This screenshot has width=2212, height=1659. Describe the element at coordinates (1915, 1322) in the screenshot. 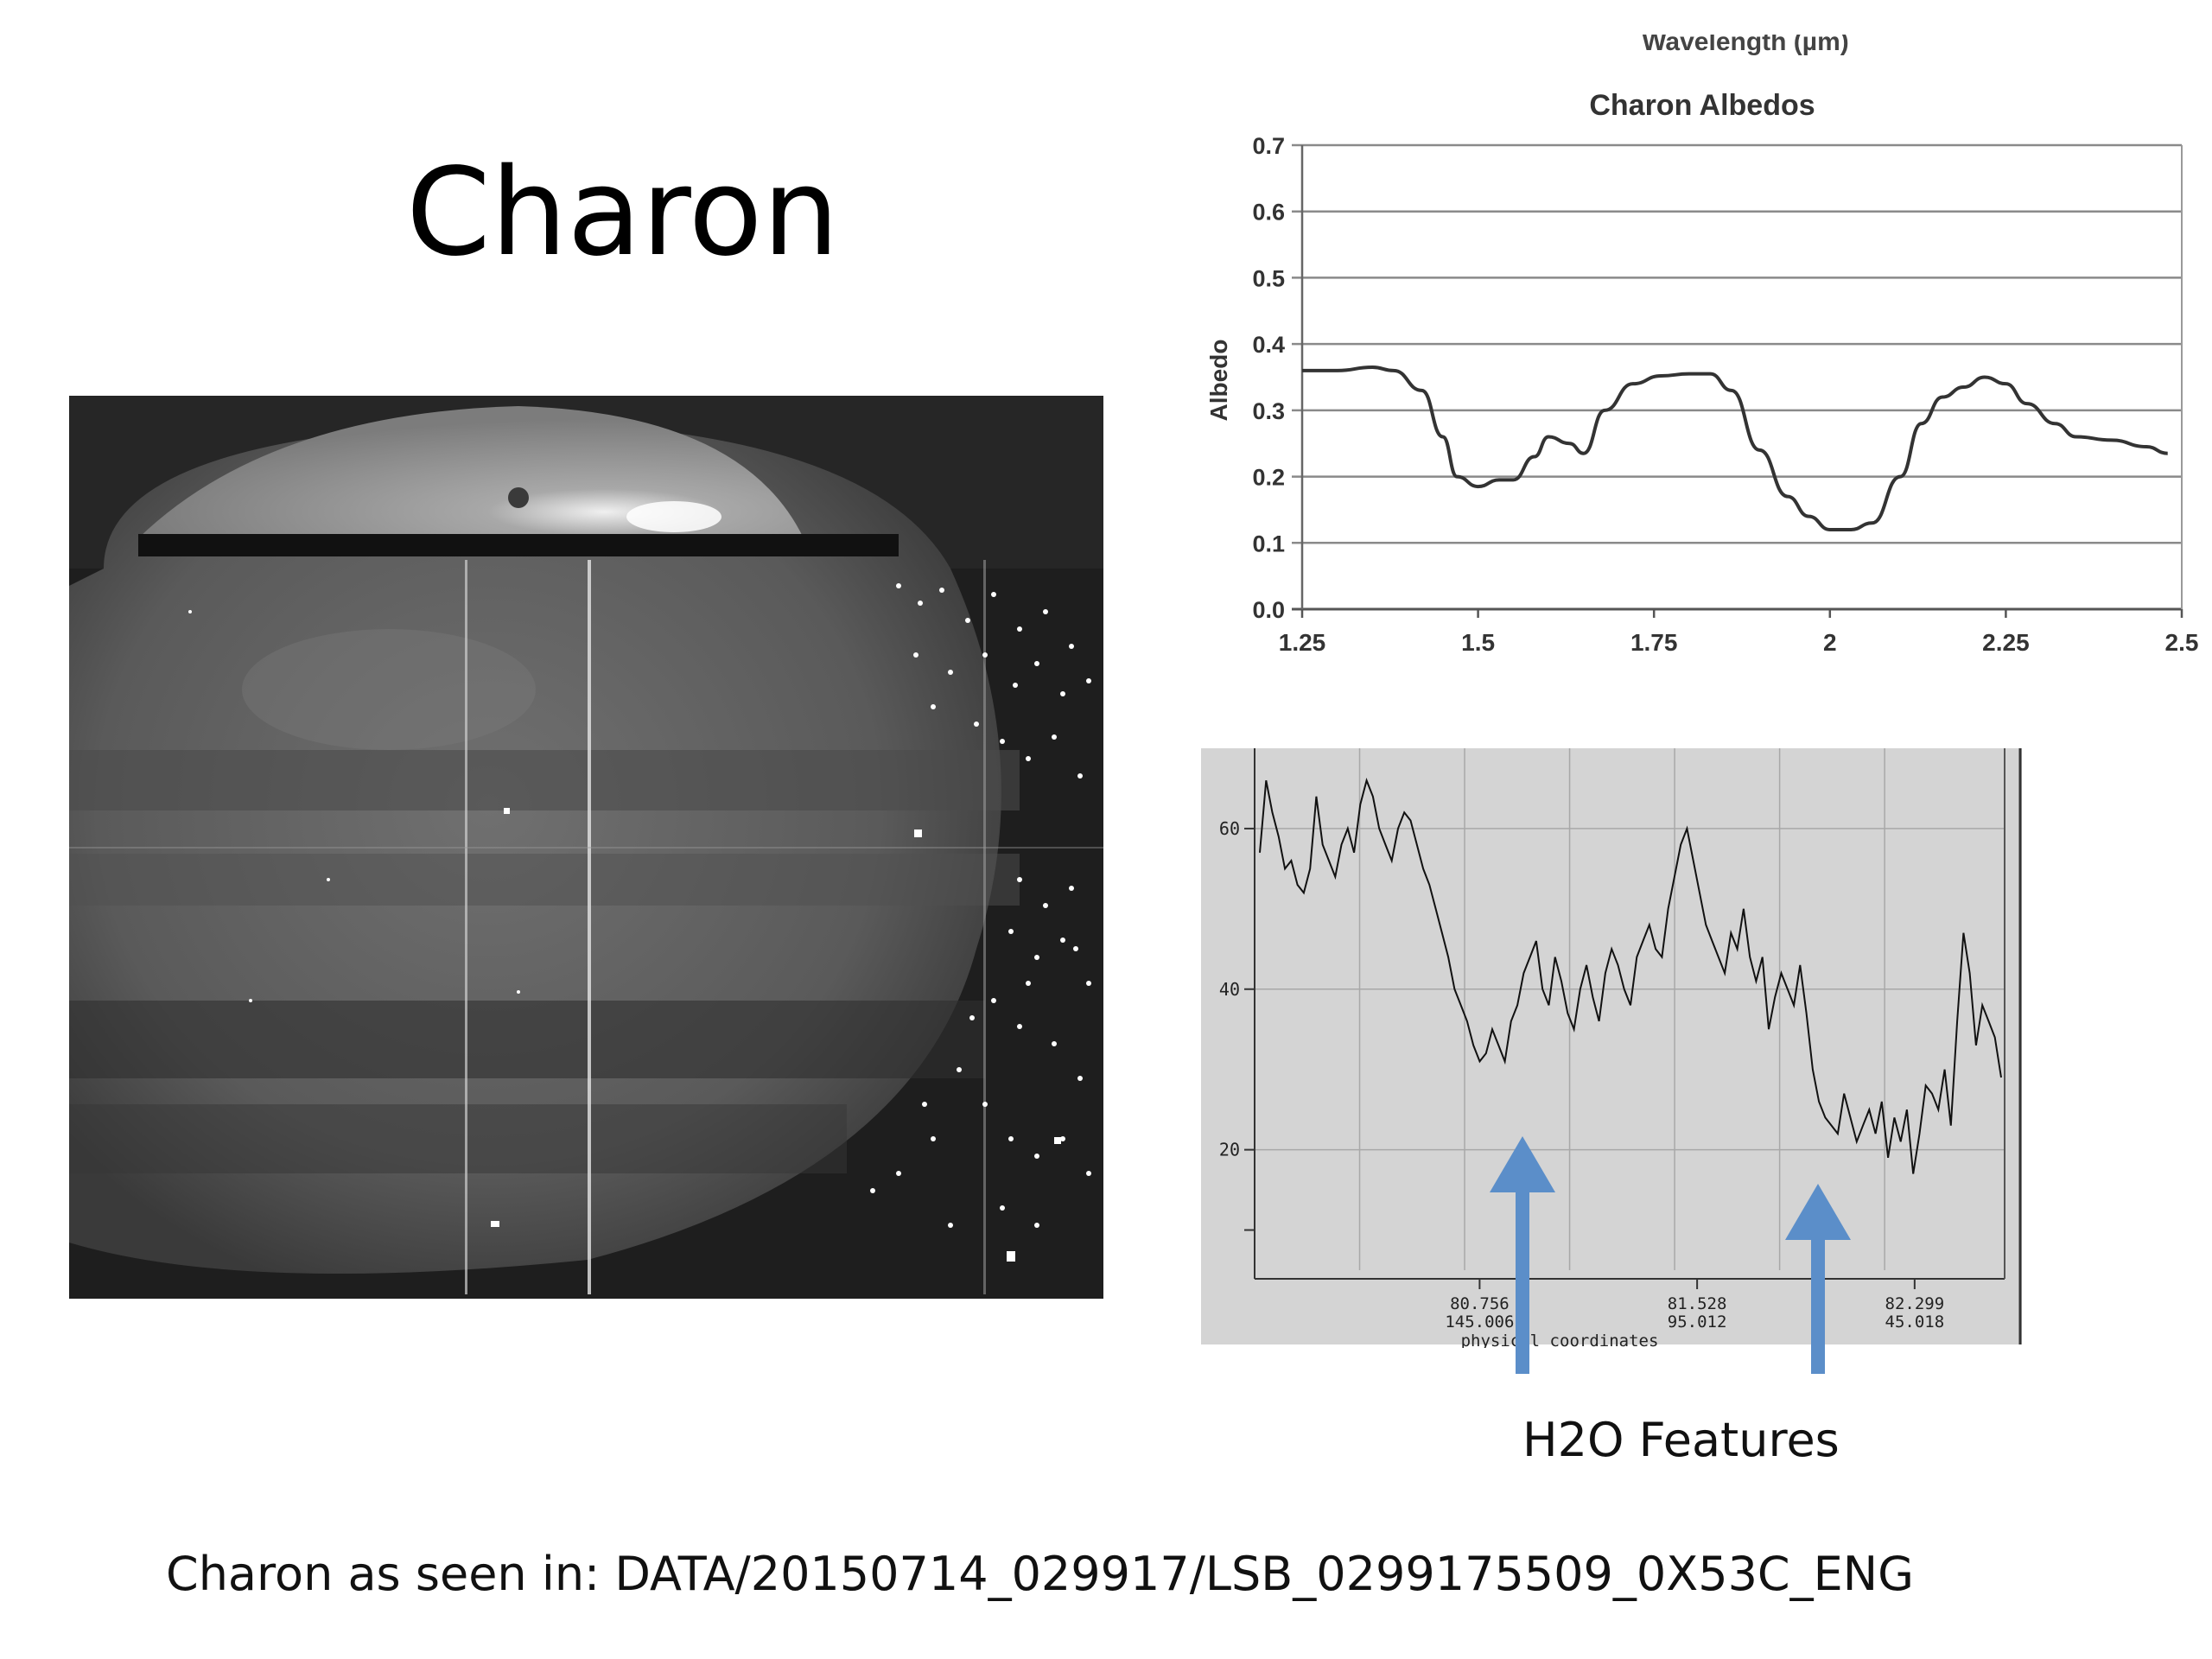

I see `spectrum-x-tick-label-2: 45.018` at that location.